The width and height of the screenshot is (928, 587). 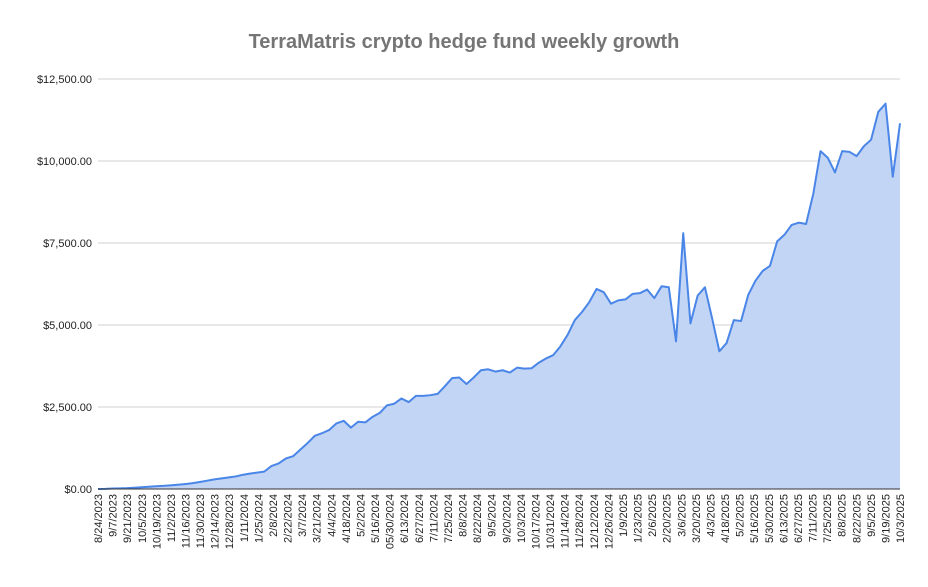 What do you see at coordinates (361, 515) in the screenshot?
I see `x-tick-label: 5/2/2024` at bounding box center [361, 515].